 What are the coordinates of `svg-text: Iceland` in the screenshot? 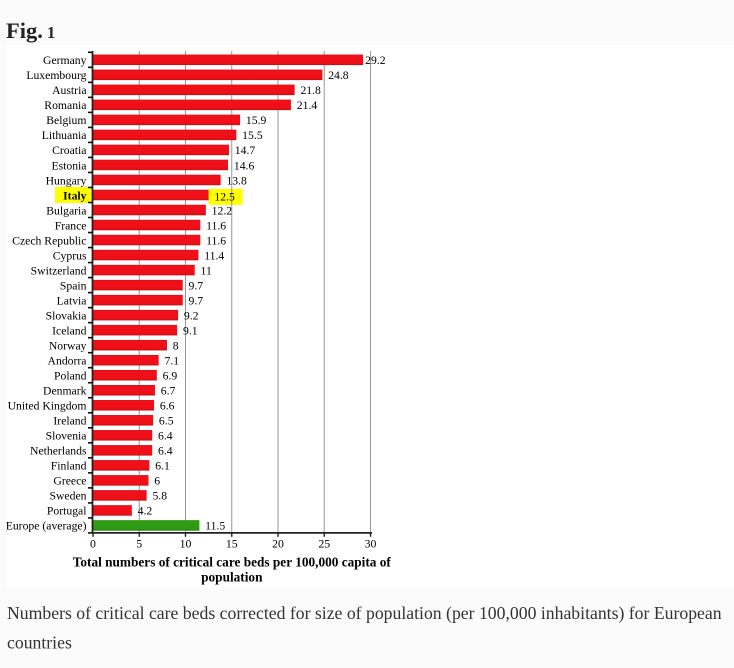 It's located at (69, 330).